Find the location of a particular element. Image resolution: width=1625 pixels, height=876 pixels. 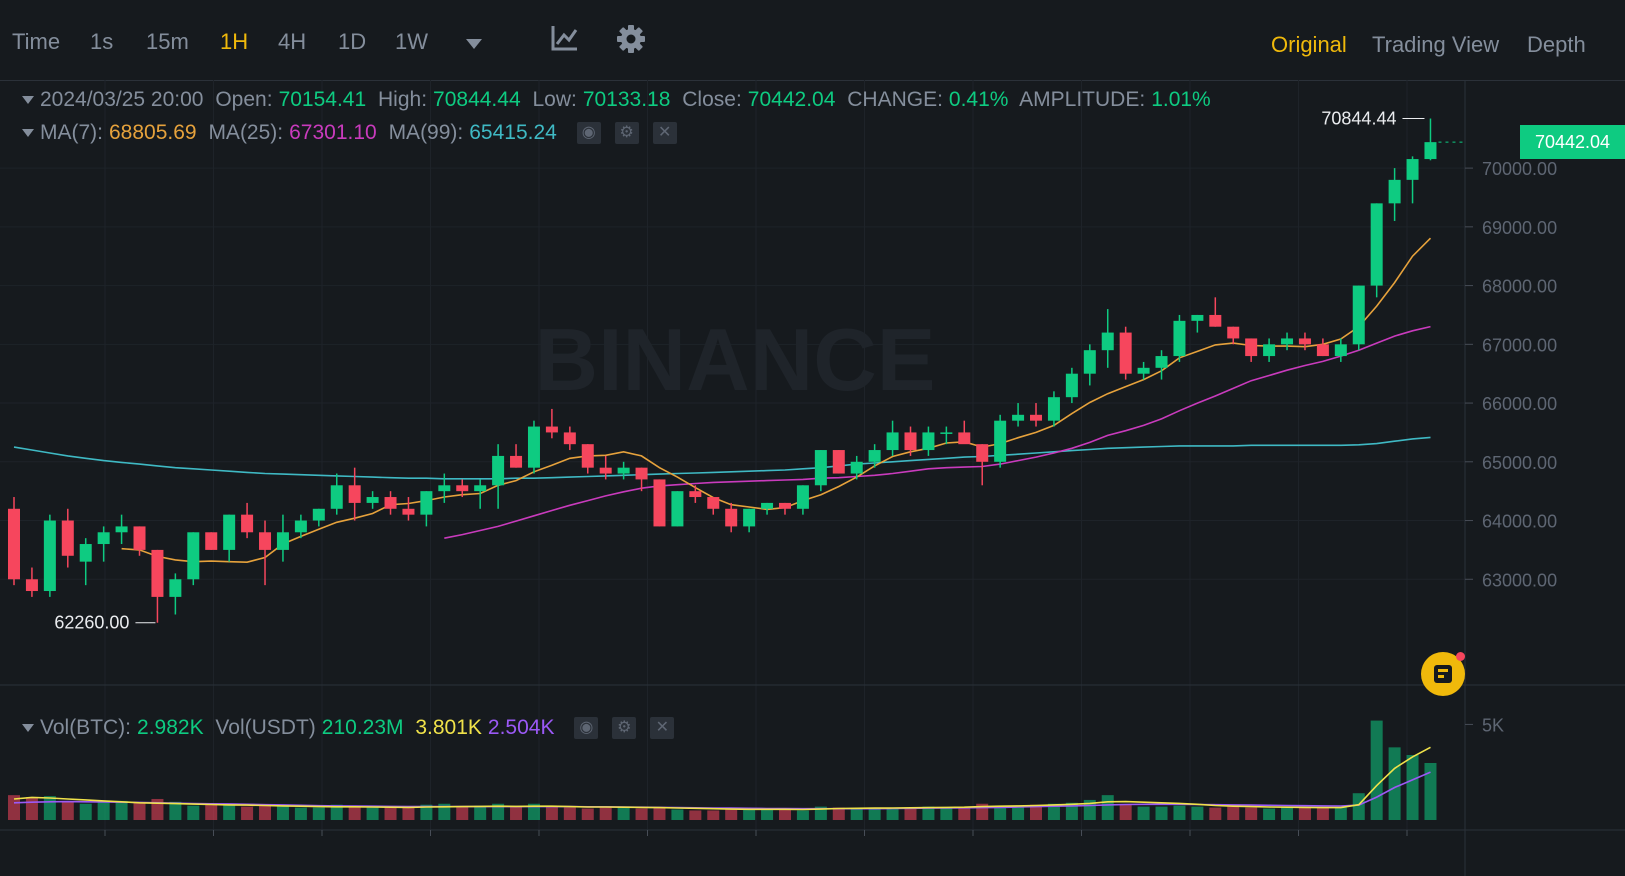

y-tick-label: 65000.00 is located at coordinates (1519, 463).